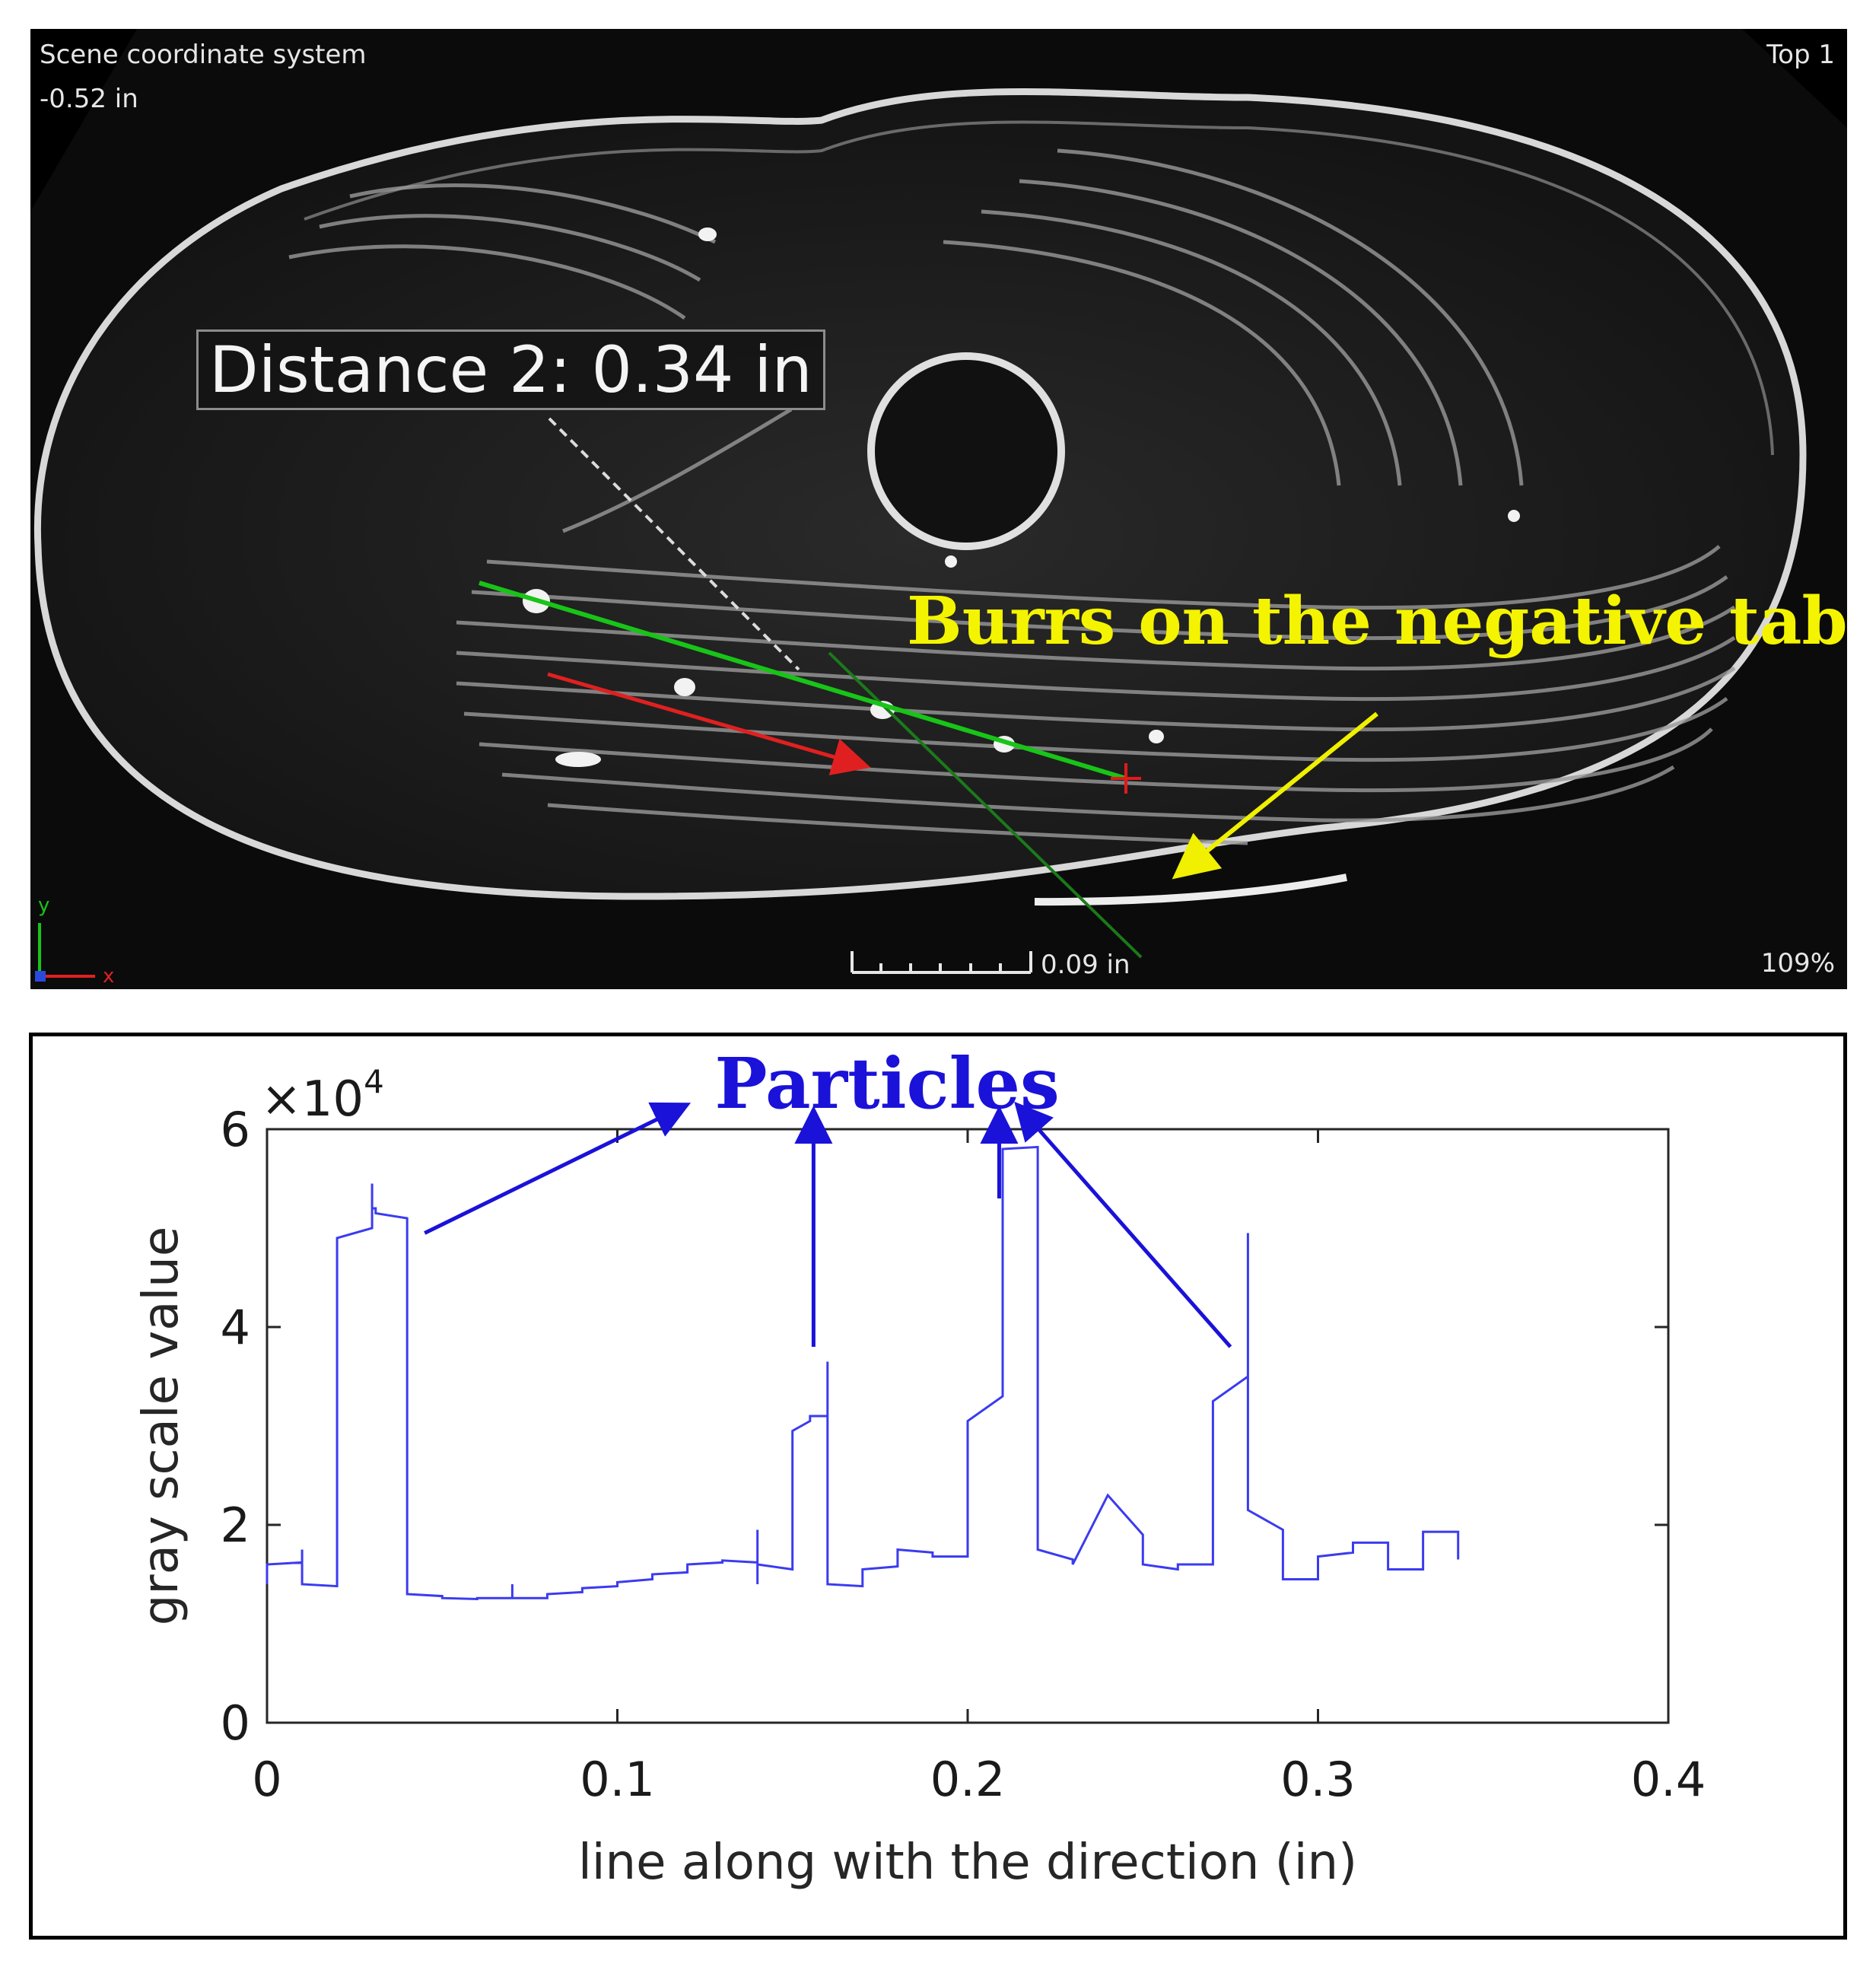 The height and width of the screenshot is (1970, 1876). I want to click on scale-bar, so click(942, 962).